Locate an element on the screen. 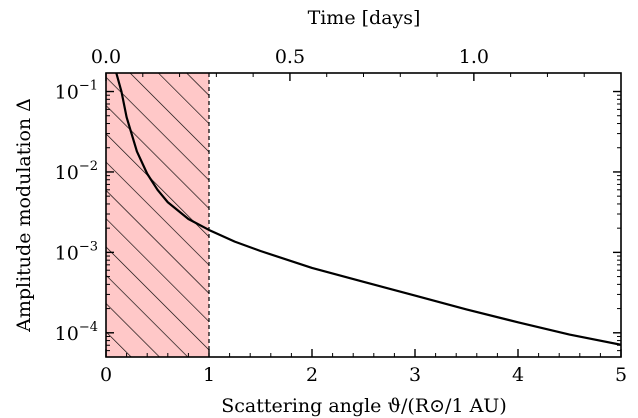 Image resolution: width=638 pixels, height=418 pixels. shaded-region-hatch is located at coordinates (157, 215).